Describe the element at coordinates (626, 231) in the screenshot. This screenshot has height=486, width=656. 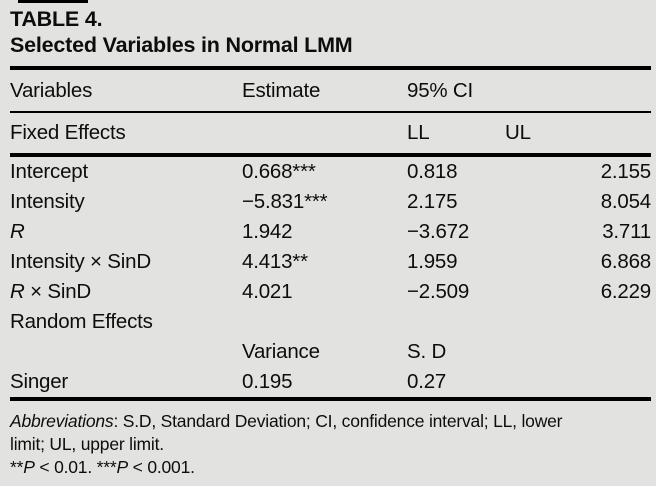
I see `ul-cell: 3.711` at that location.